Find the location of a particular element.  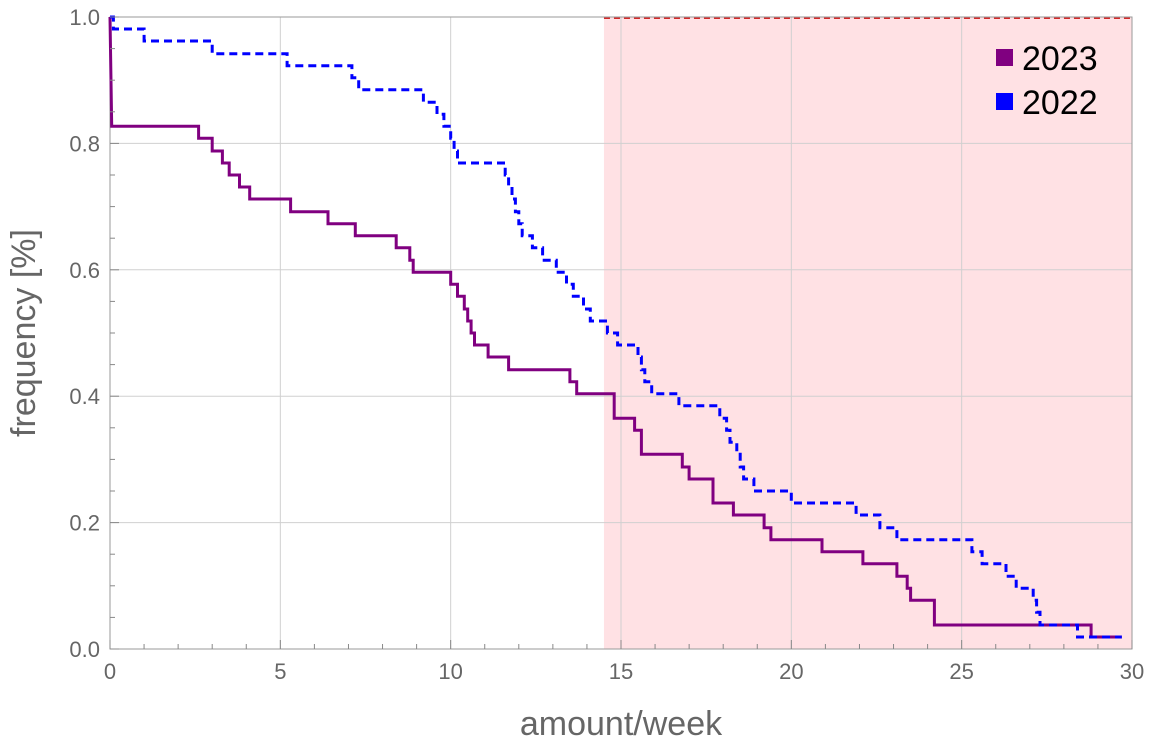

x-tick-label-3: 15 is located at coordinates (621, 671).